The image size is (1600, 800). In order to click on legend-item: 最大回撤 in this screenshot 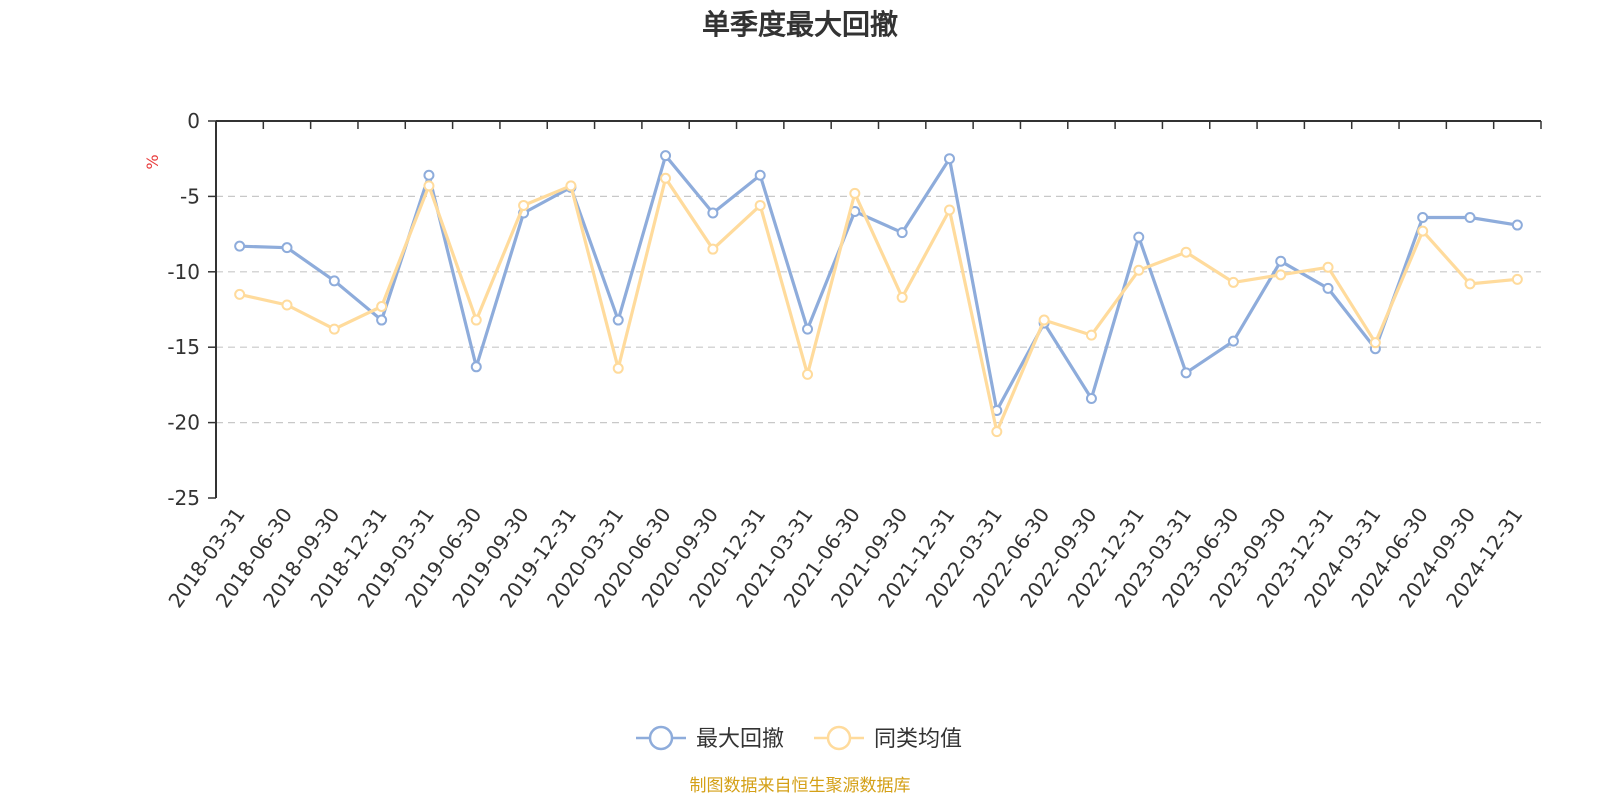, I will do `click(710, 738)`.